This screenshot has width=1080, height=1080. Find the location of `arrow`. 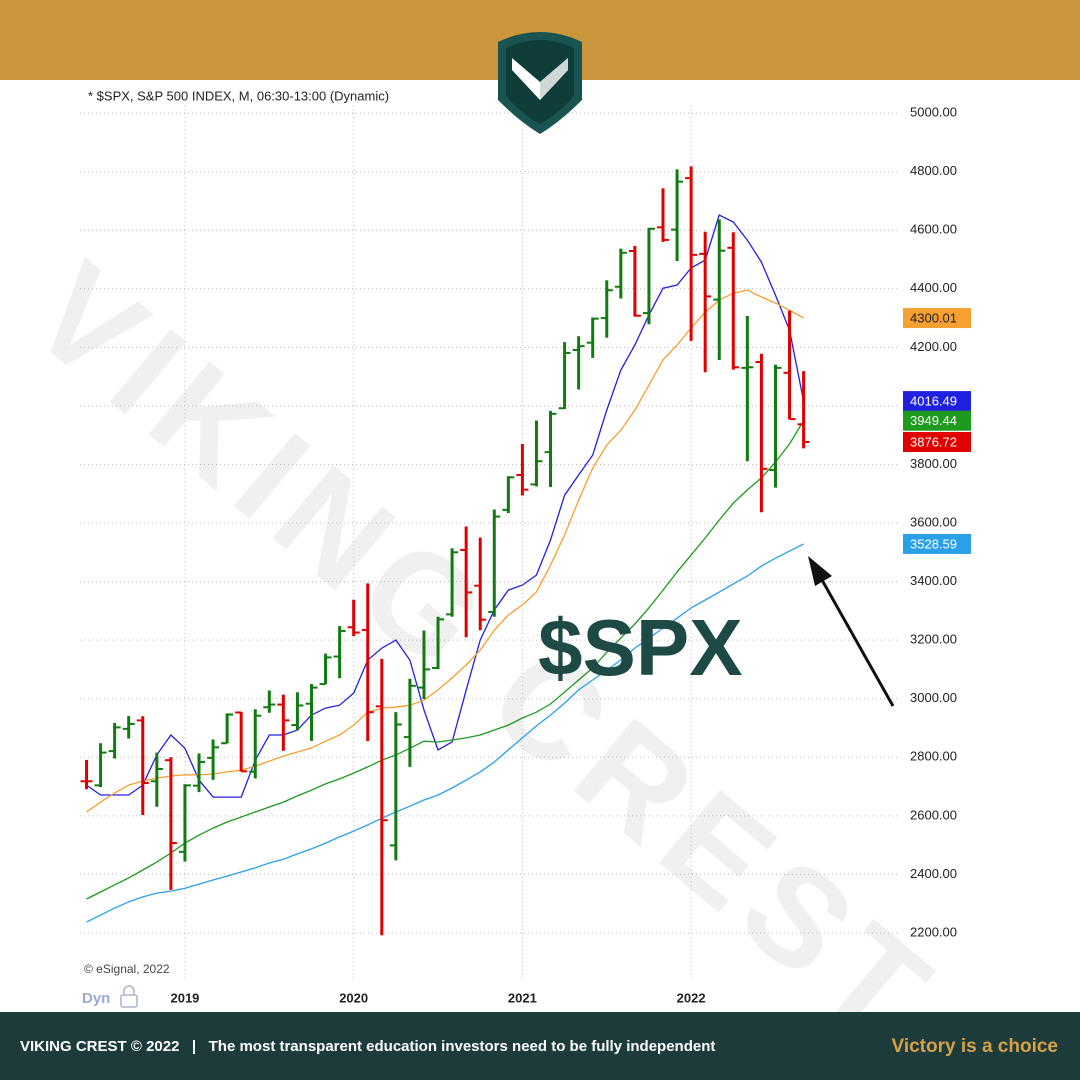

arrow is located at coordinates (851, 631).